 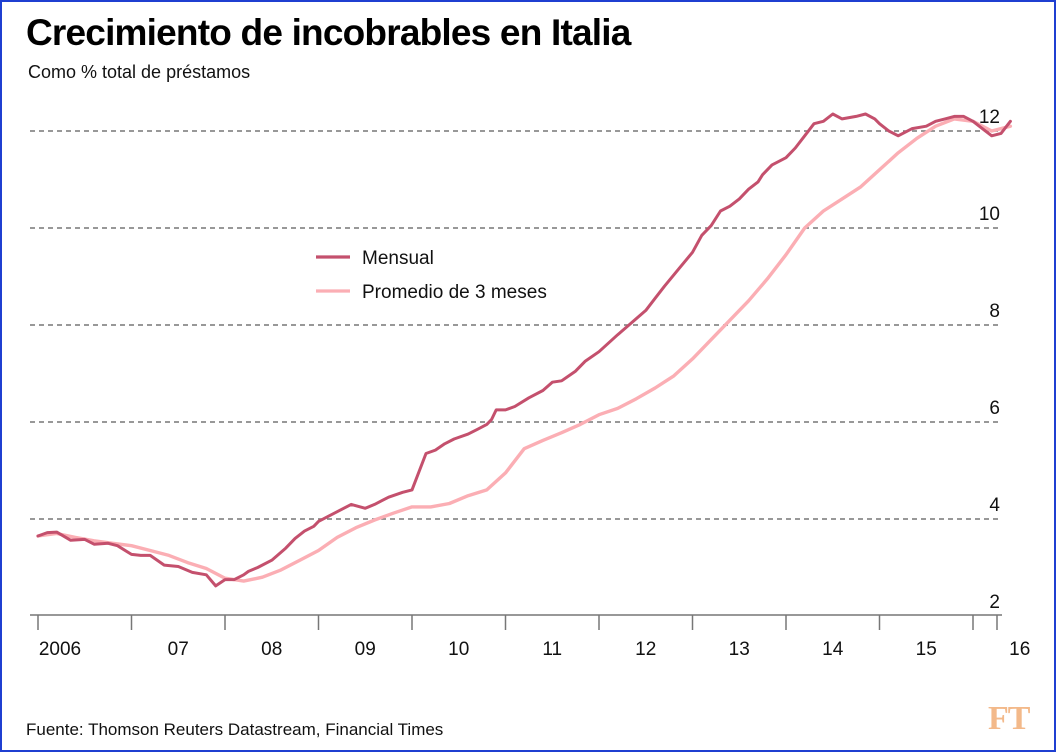 I want to click on x-axis, so click(x=516, y=622).